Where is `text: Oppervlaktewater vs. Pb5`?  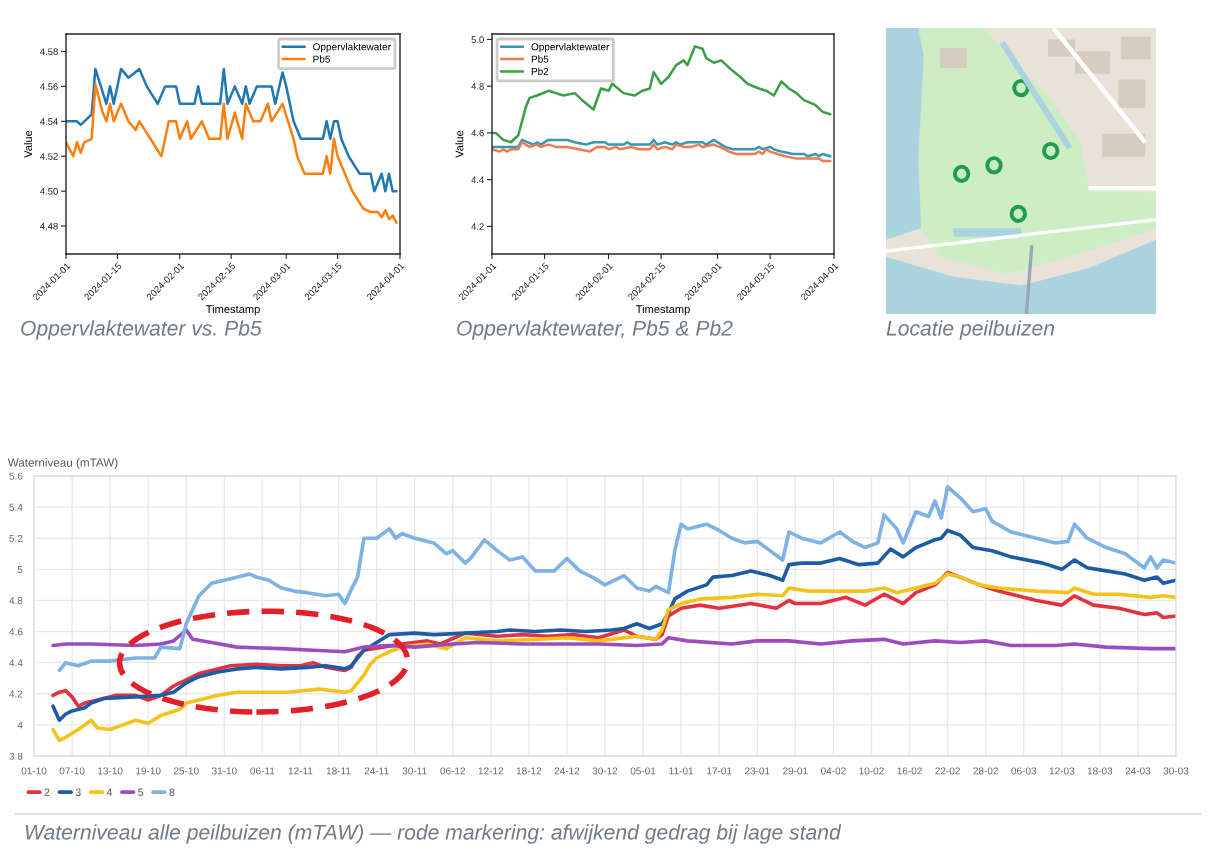 text: Oppervlaktewater vs. Pb5 is located at coordinates (141, 330).